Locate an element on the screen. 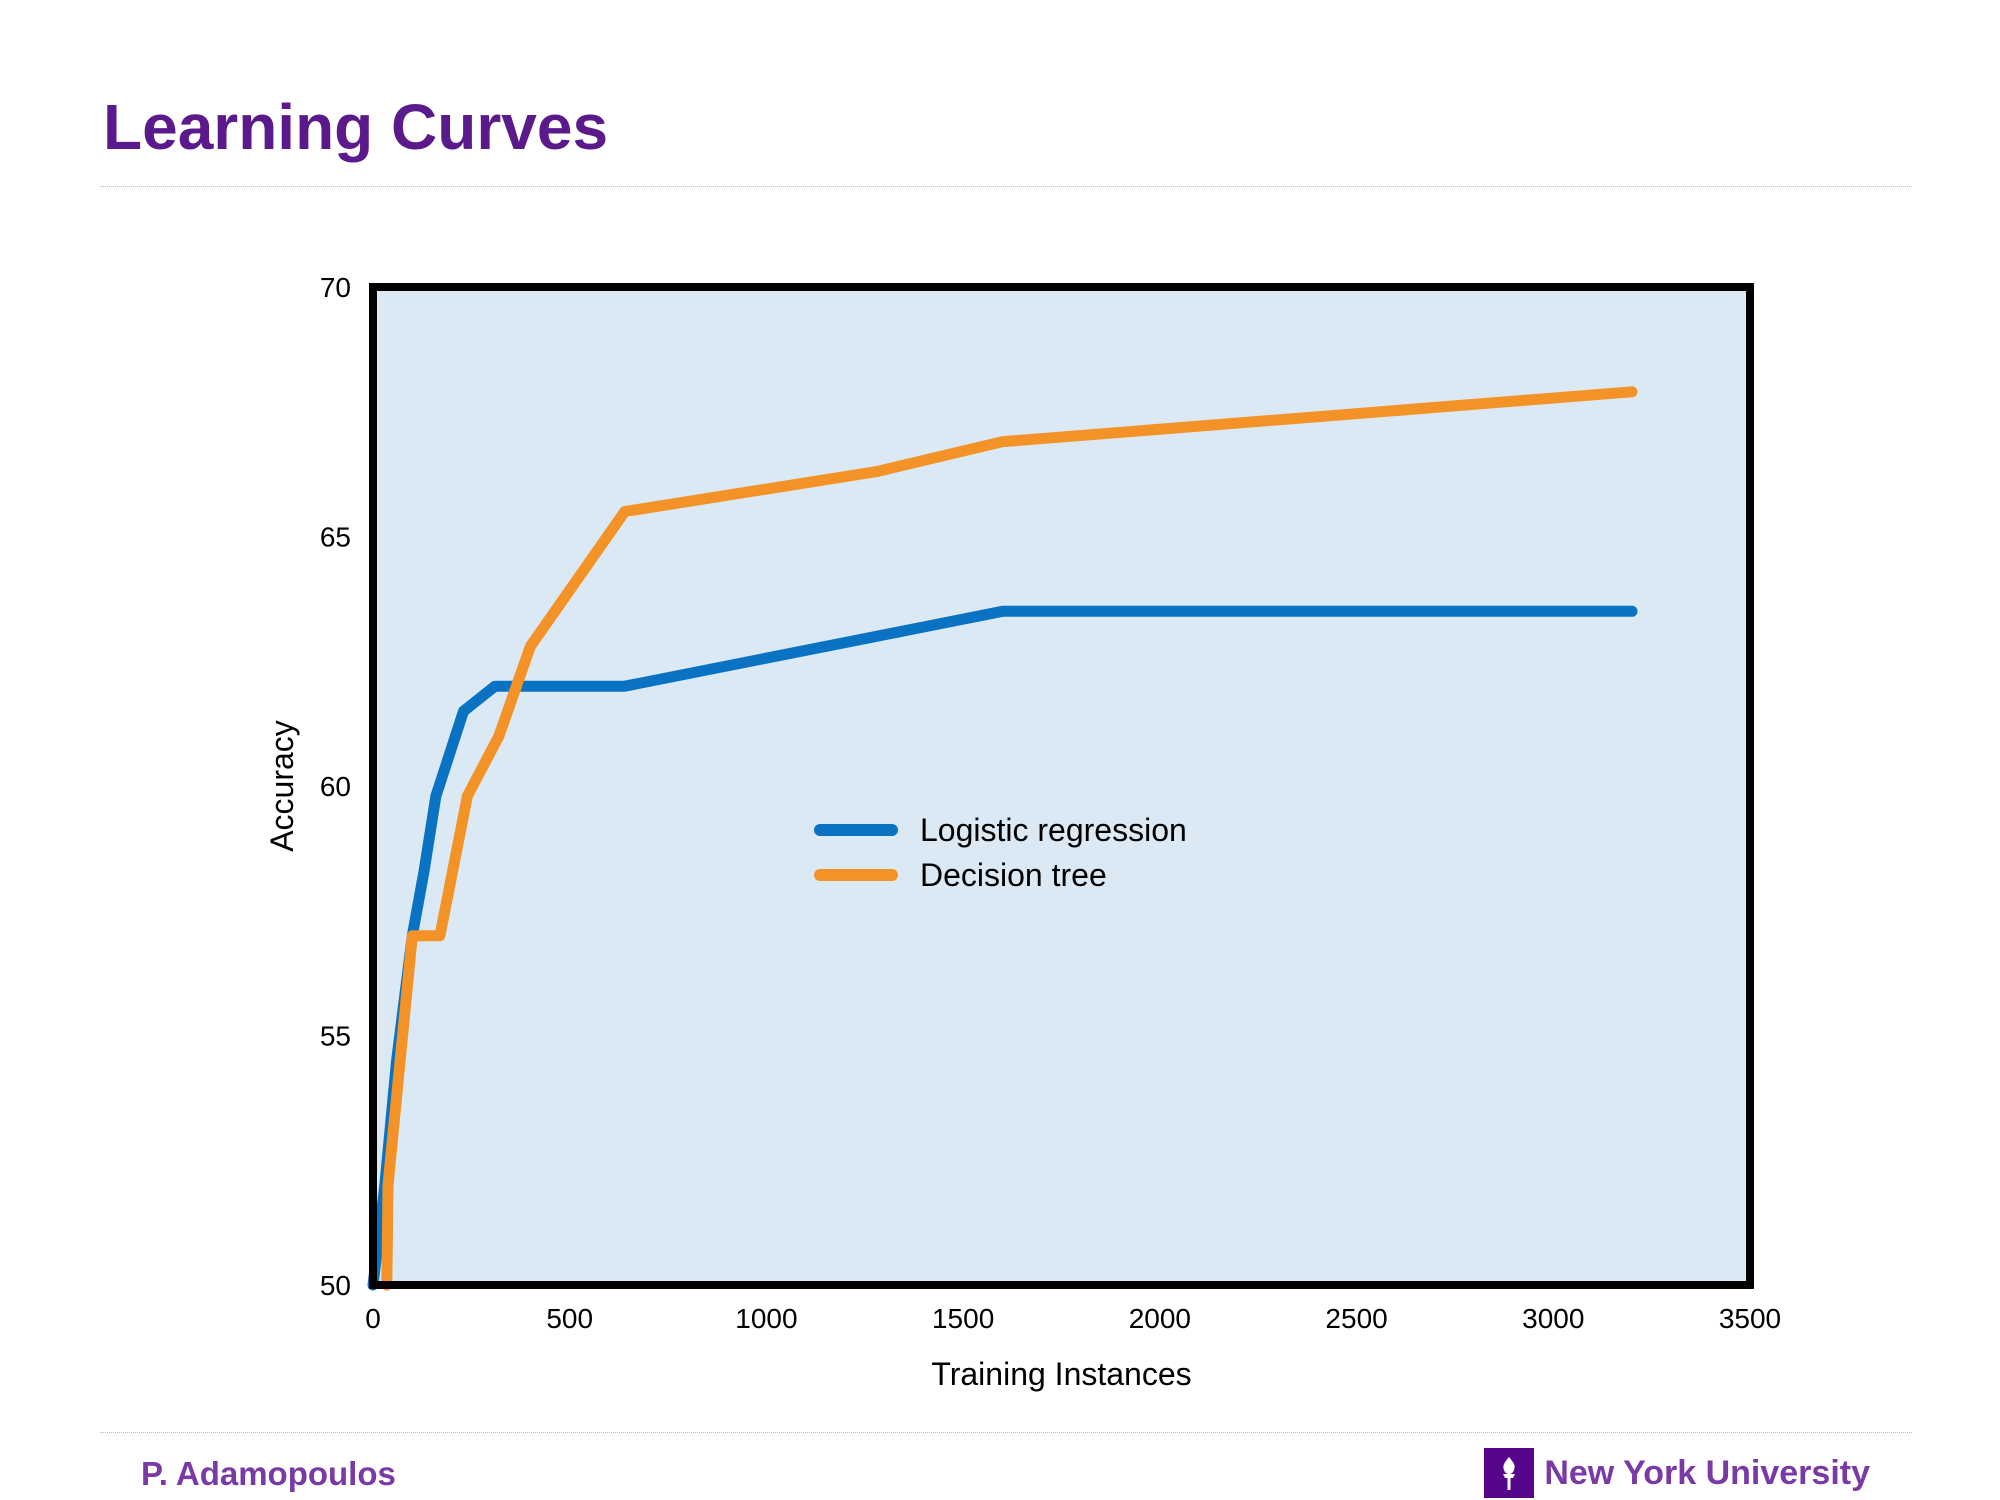 This screenshot has height=1500, width=2000. x-tick-label: 500 is located at coordinates (569, 1318).